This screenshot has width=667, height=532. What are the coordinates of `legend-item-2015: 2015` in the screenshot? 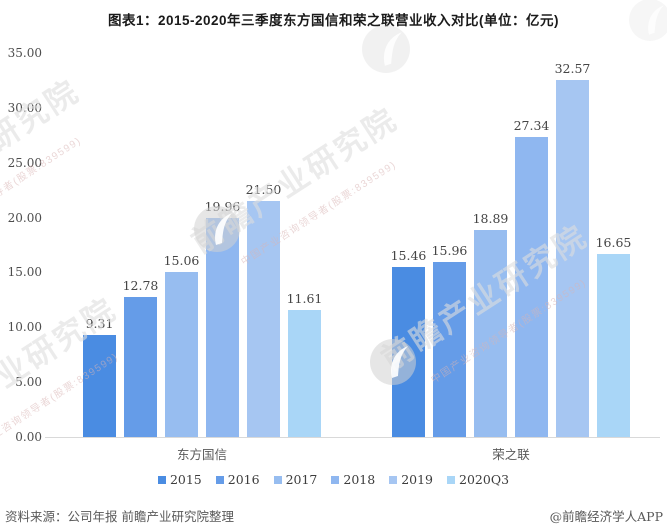 It's located at (179, 479).